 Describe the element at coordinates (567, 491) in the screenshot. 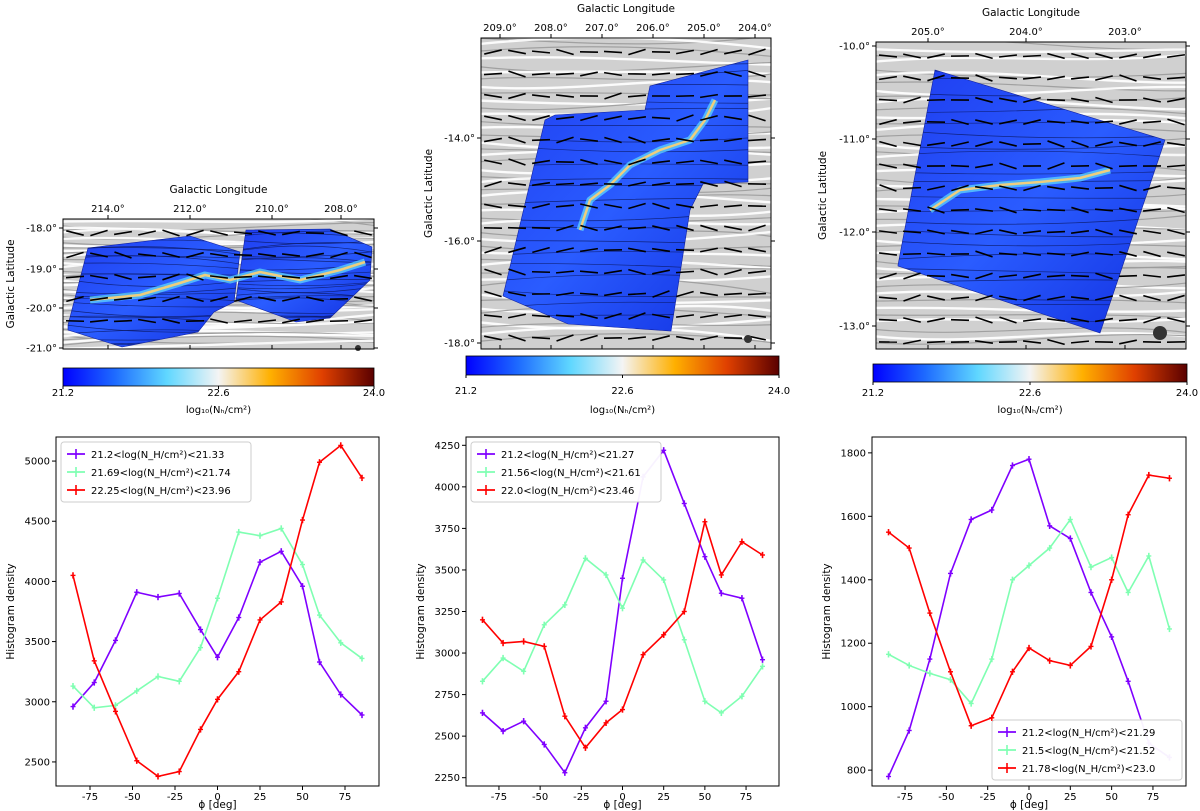

I see `legend-label: 22.0<log(N_H/cm²)<23.46` at that location.